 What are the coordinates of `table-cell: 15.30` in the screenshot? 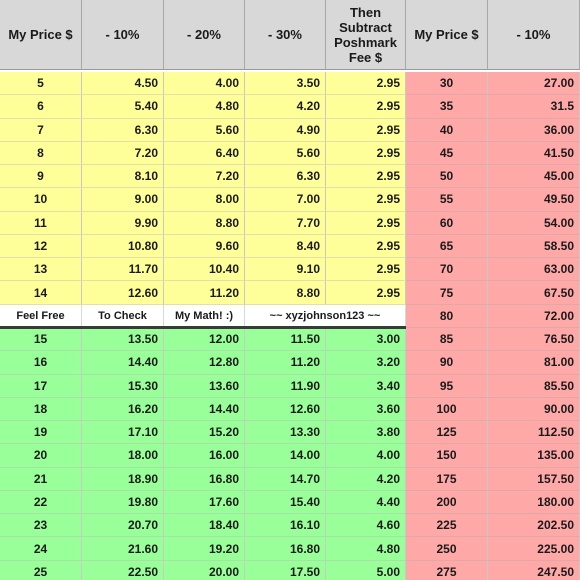 It's located at (123, 386).